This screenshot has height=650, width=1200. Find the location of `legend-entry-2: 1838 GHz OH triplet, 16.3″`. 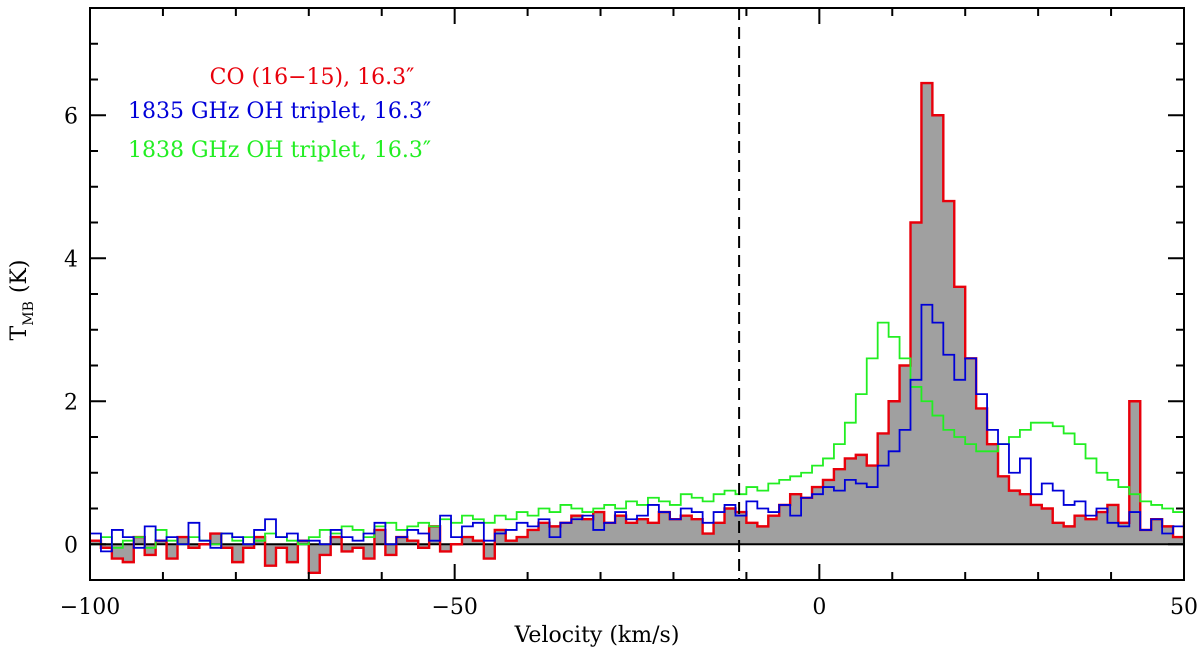

legend-entry-2: 1838 GHz OH triplet, 16.3″ is located at coordinates (279, 150).